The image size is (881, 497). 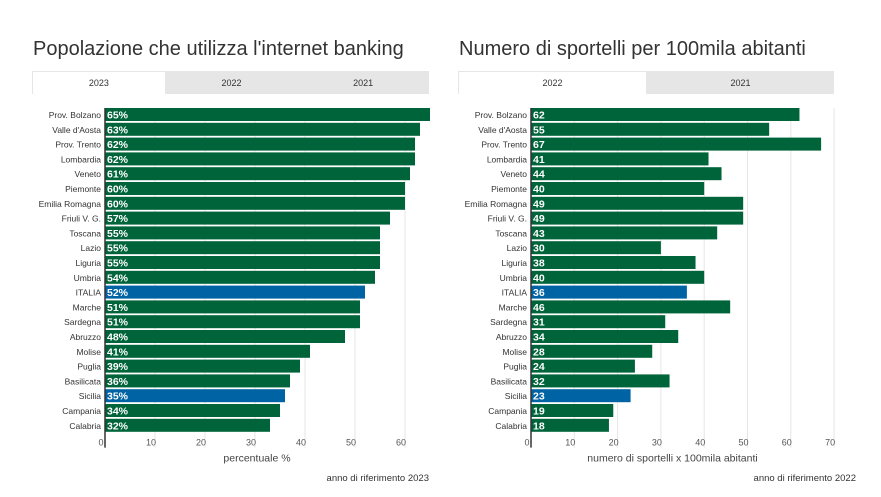 What do you see at coordinates (118, 160) in the screenshot?
I see `data-label: 62%` at bounding box center [118, 160].